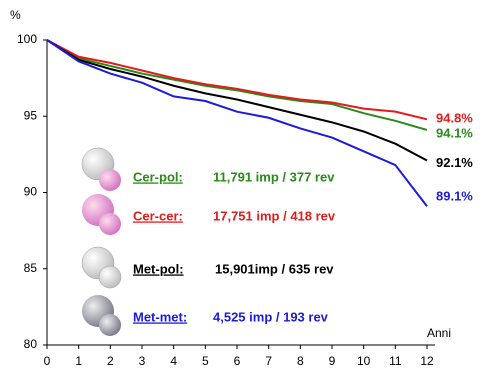 The height and width of the screenshot is (374, 483). Describe the element at coordinates (427, 361) in the screenshot. I see `x-tick-label: 12` at that location.